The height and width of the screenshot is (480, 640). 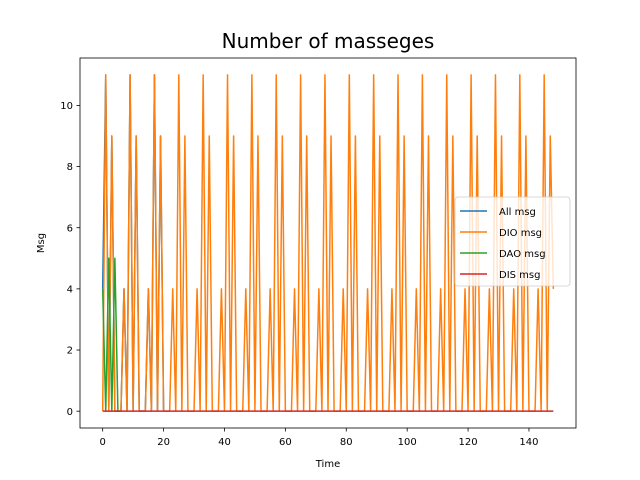 I want to click on y-tick-label: 8, so click(x=70, y=167).